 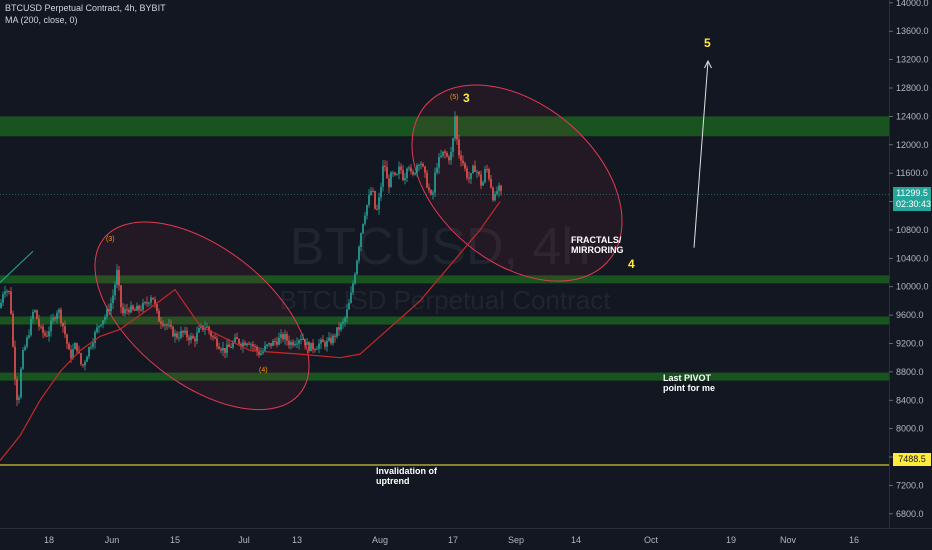 What do you see at coordinates (466, 98) in the screenshot?
I see `wave-3-label: 3` at bounding box center [466, 98].